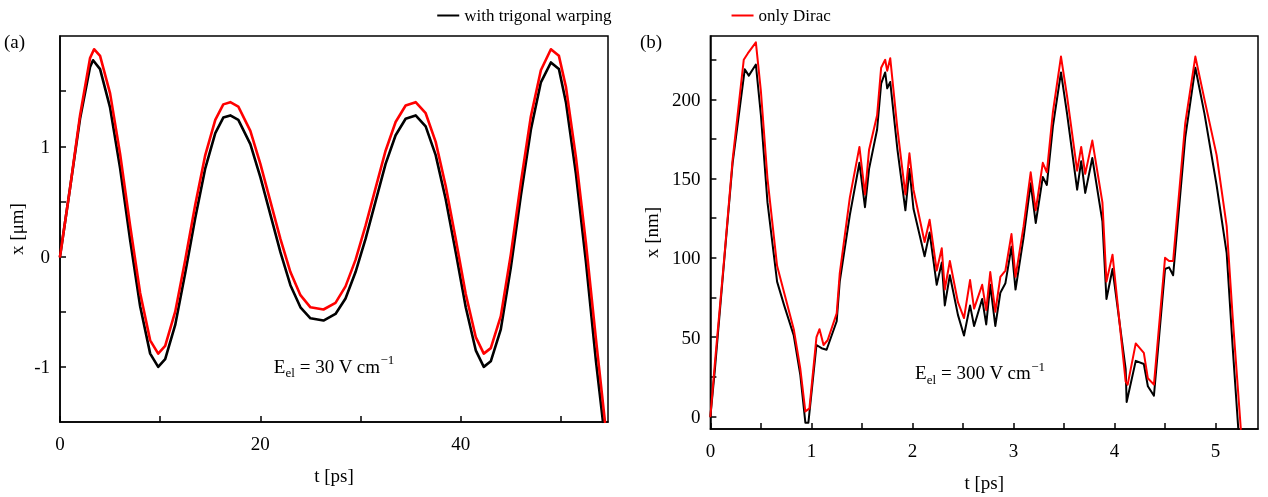  I want to click on y-axis-title: x [nm], so click(651, 232).